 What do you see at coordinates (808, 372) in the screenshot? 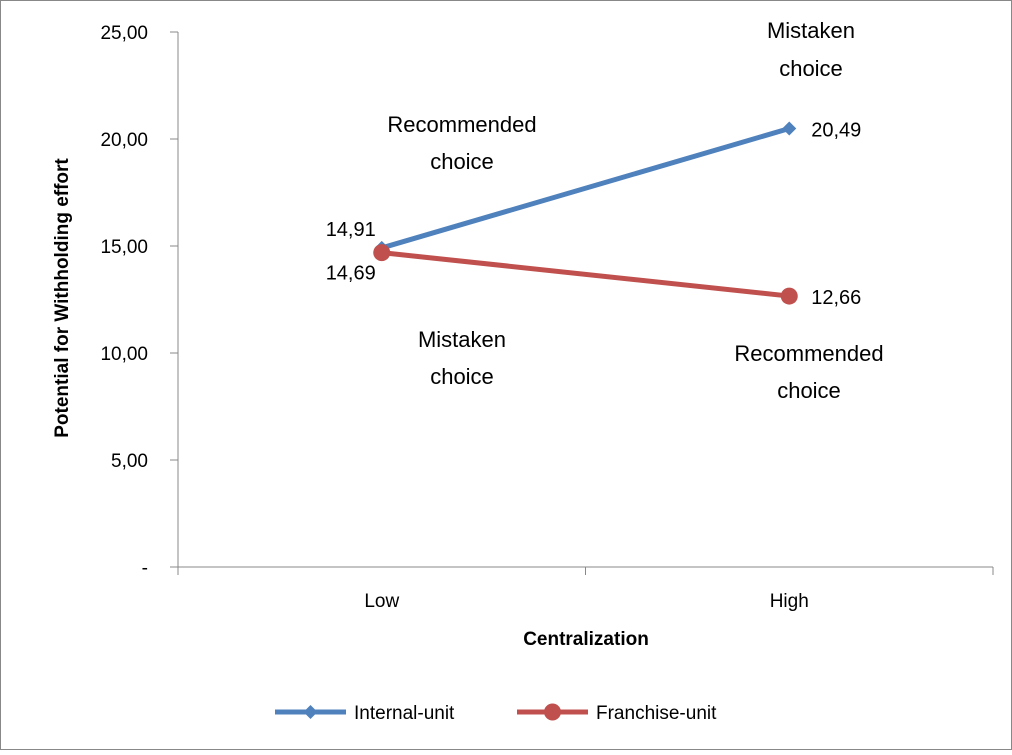
I see `annotation-bottom-right: Recommended choice` at bounding box center [808, 372].